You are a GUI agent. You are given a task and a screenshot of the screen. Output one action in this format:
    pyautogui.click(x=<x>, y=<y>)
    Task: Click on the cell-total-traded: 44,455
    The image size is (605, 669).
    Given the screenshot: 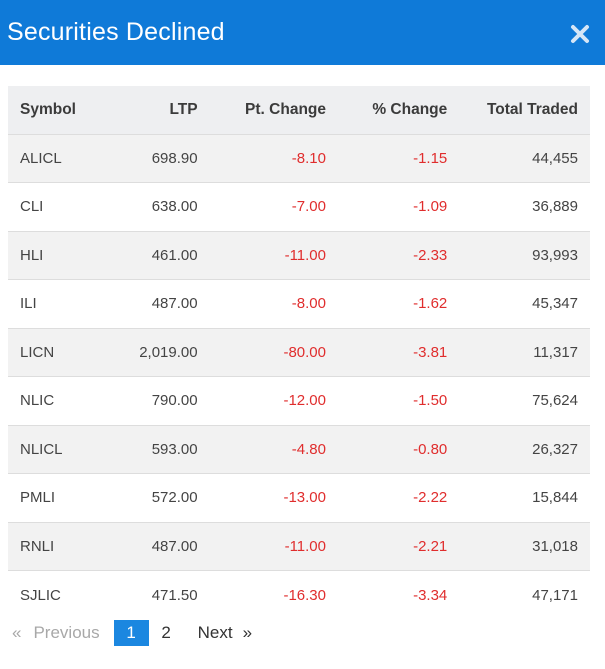 What is the action you would take?
    pyautogui.click(x=555, y=158)
    